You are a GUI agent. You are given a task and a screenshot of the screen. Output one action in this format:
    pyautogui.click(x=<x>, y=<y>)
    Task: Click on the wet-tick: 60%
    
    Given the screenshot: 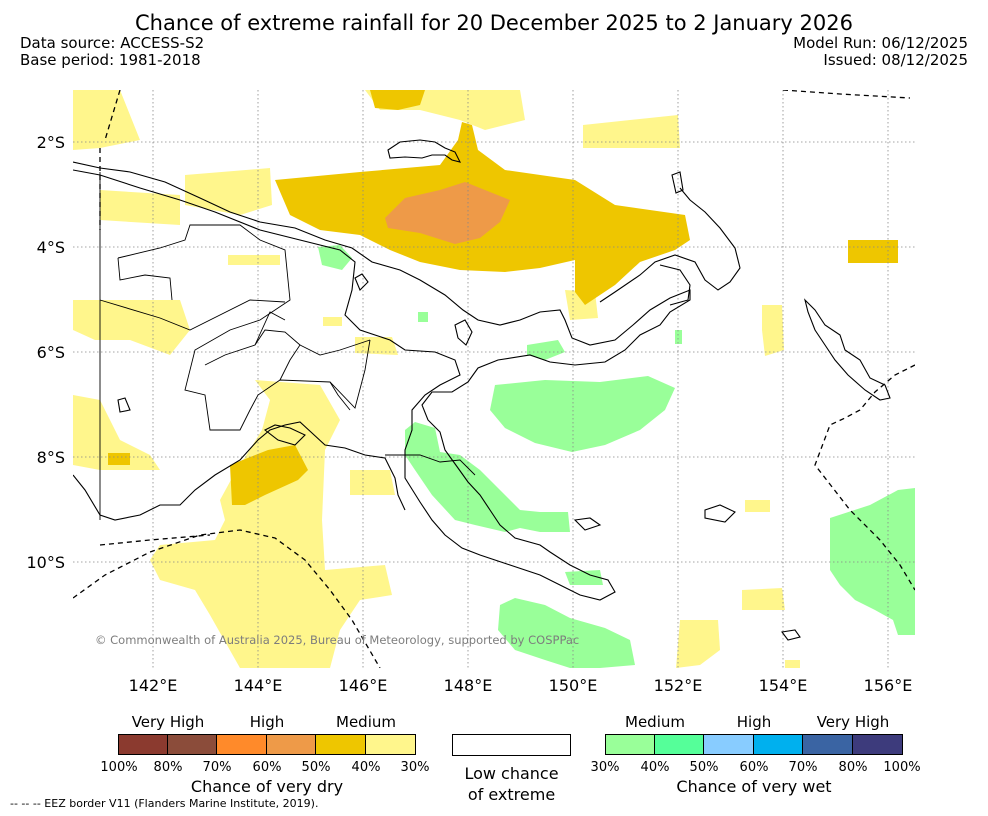 What is the action you would take?
    pyautogui.click(x=754, y=767)
    